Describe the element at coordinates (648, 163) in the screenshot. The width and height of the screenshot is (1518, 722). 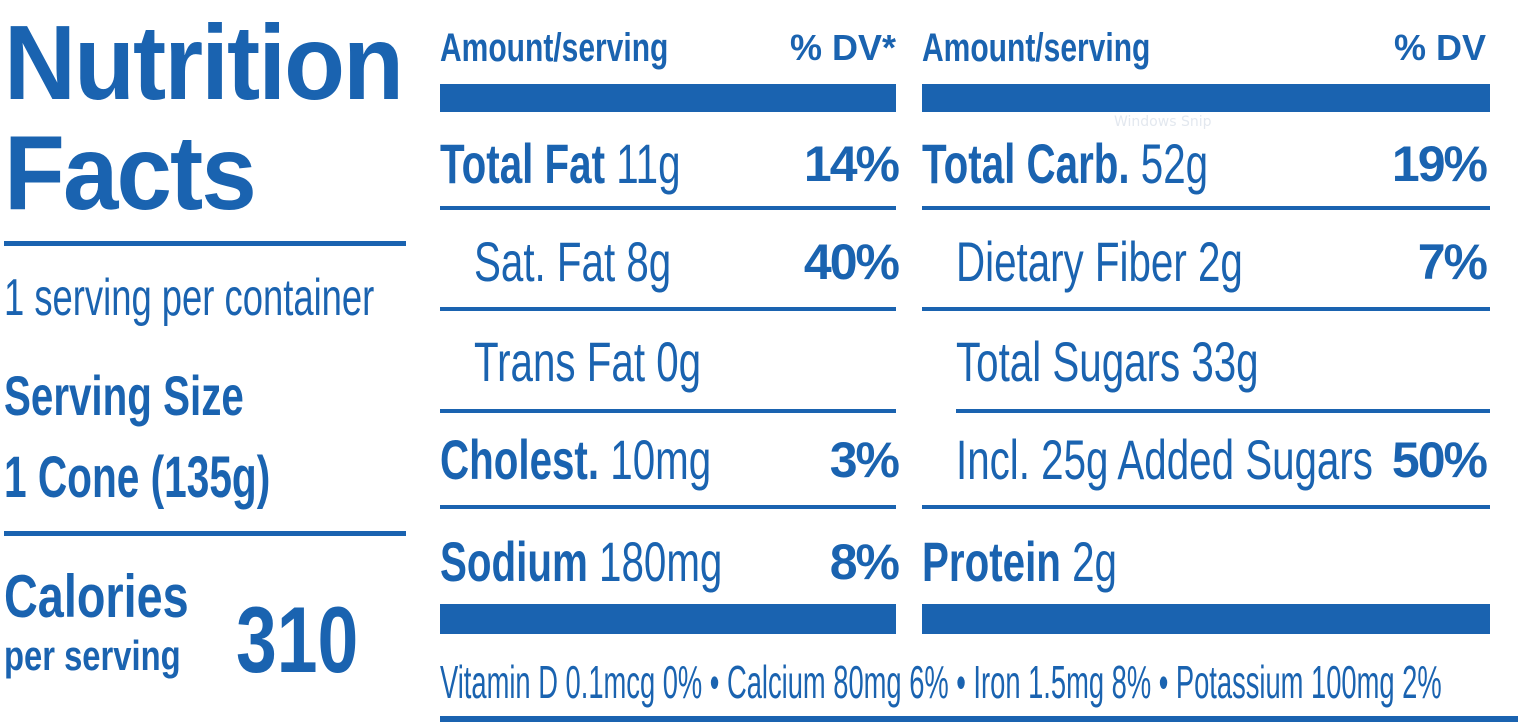
I see `total-fat-amount: 11g` at that location.